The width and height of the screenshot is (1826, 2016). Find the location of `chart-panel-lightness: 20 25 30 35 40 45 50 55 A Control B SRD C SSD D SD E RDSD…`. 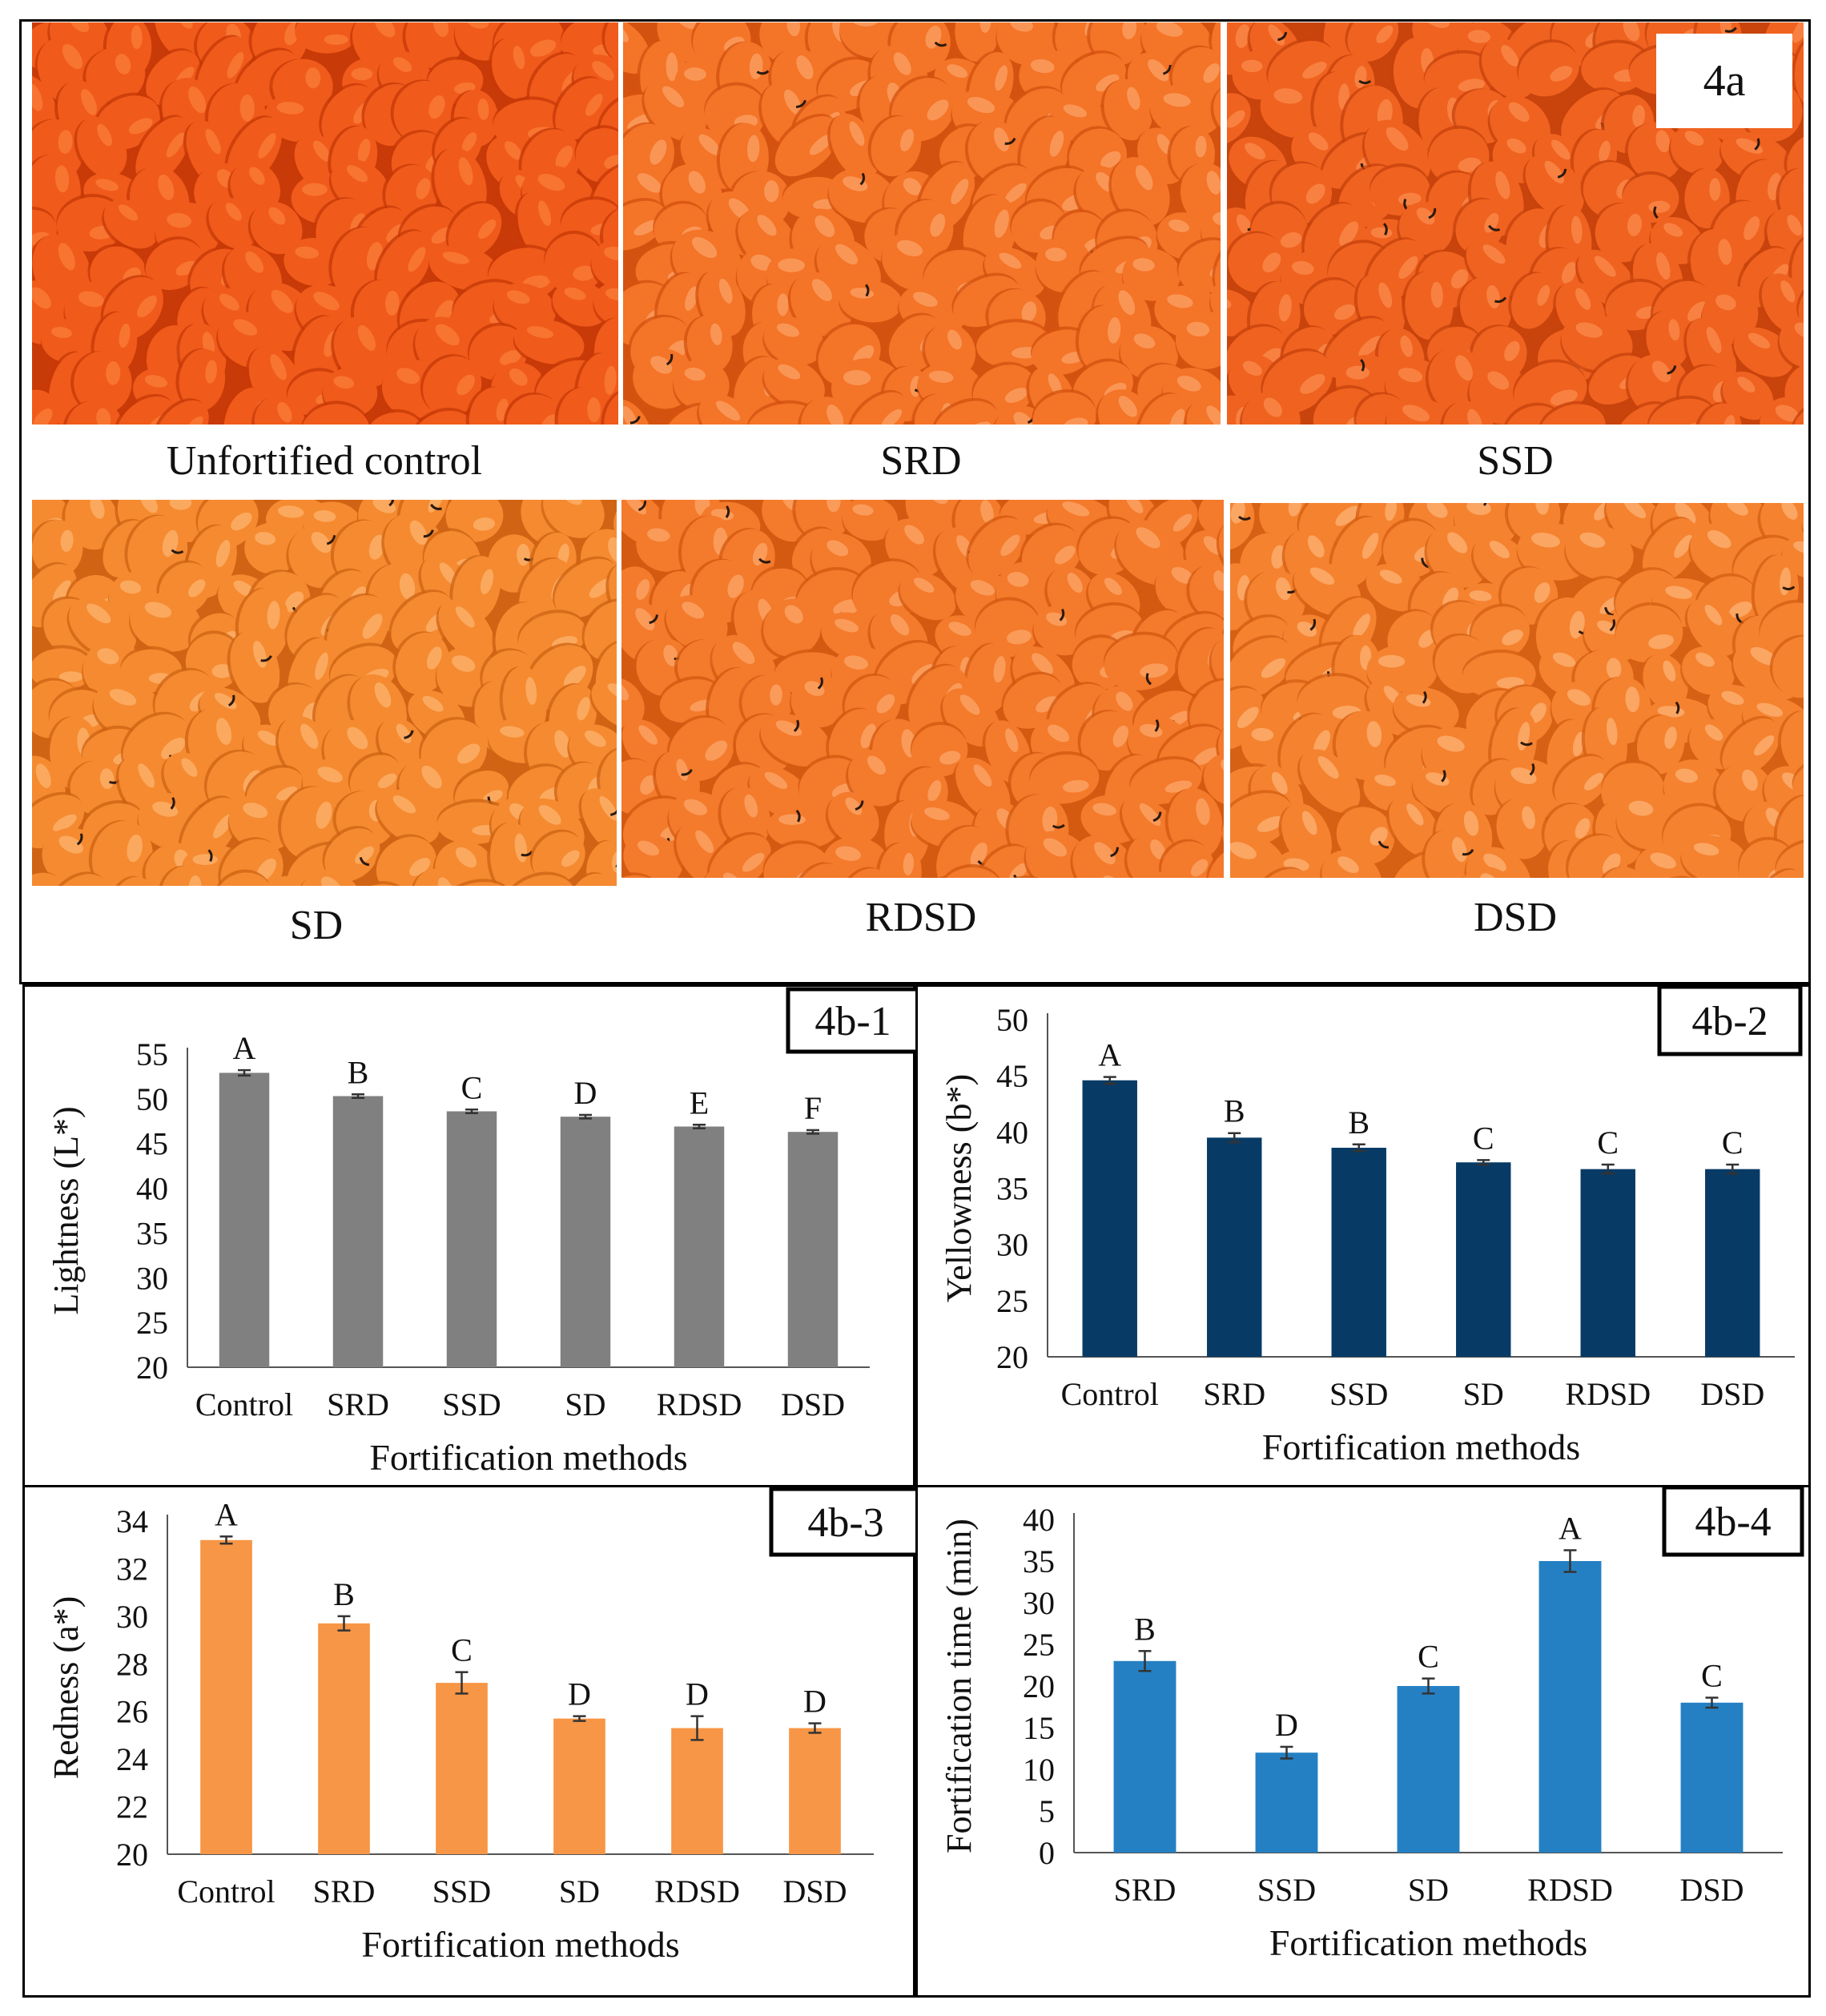

chart-panel-lightness: 20 25 30 35 40 45 50 55 A Control B SRD C SSD D SD E RDSD… is located at coordinates (470, 1236).